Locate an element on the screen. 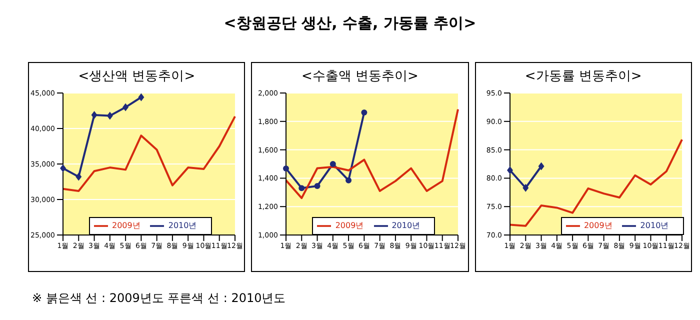 This screenshot has width=700, height=320. chart-title: <생산액 변동추이> is located at coordinates (136, 76).